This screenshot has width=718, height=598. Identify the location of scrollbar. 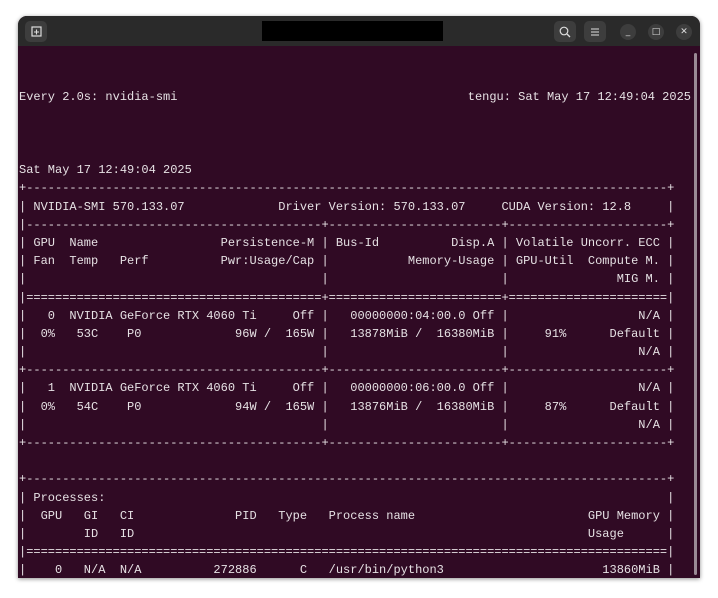
(695, 314).